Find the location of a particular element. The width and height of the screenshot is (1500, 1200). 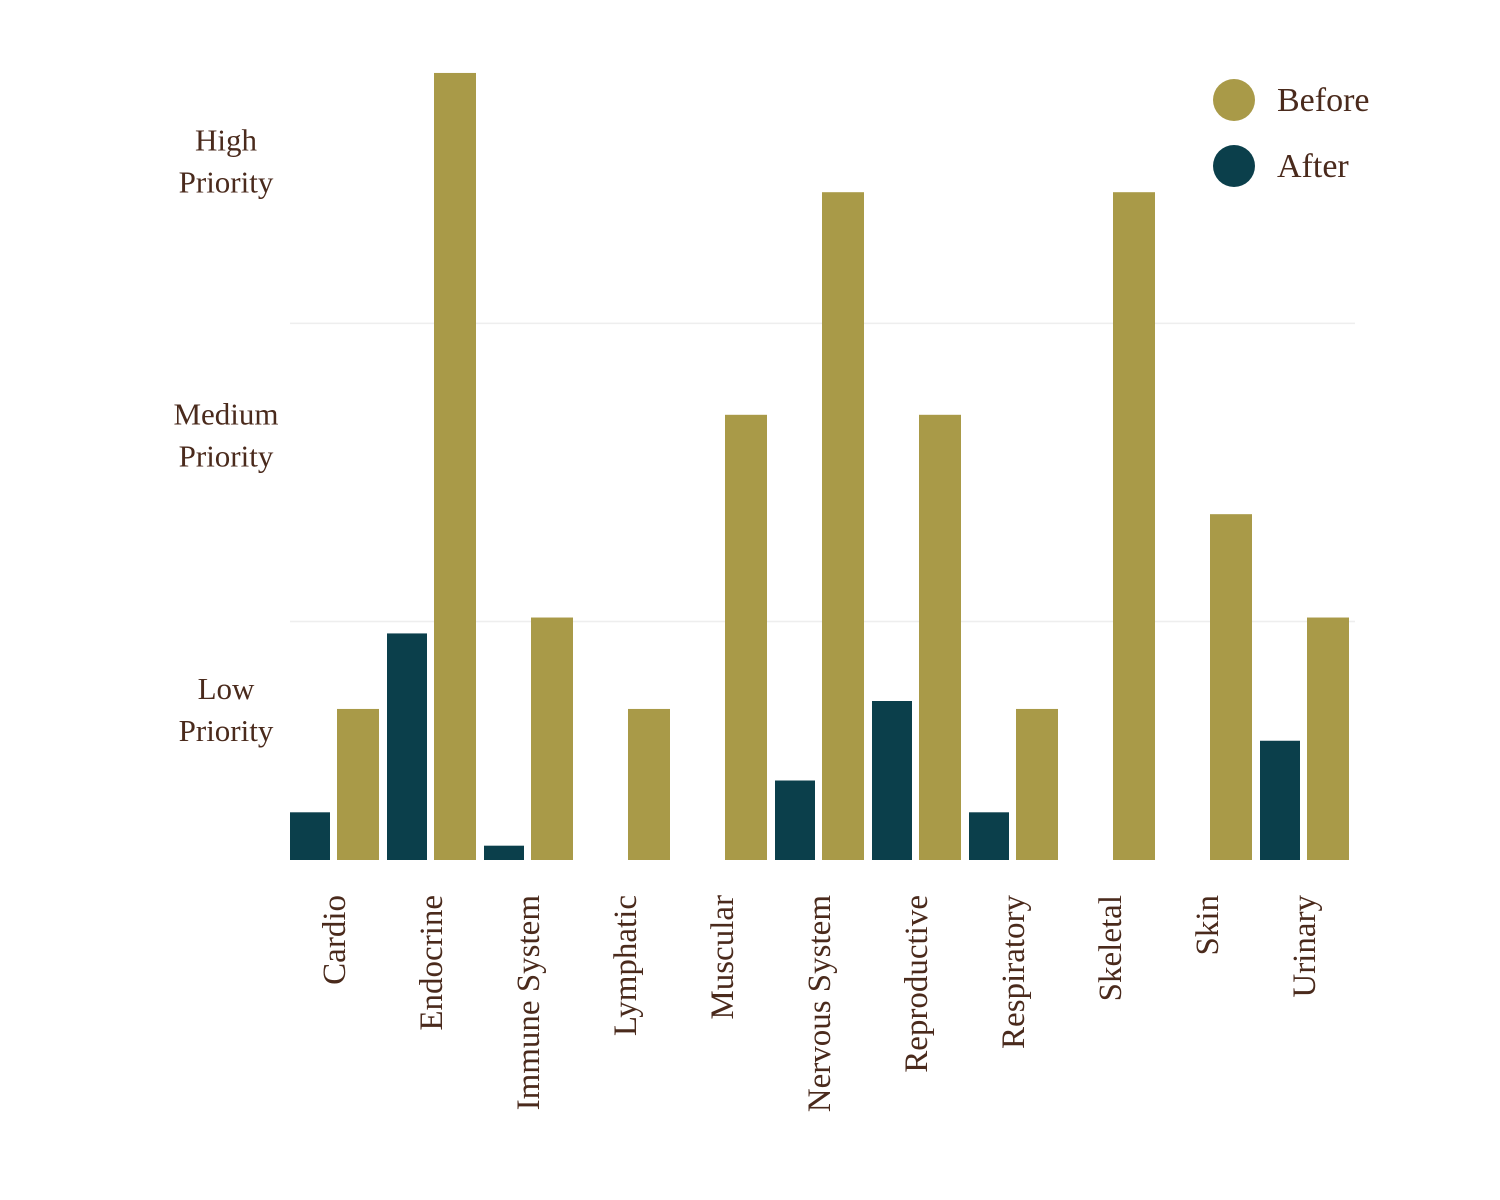

x-tick-label-immune-system: Immune System is located at coordinates (529, 1003).